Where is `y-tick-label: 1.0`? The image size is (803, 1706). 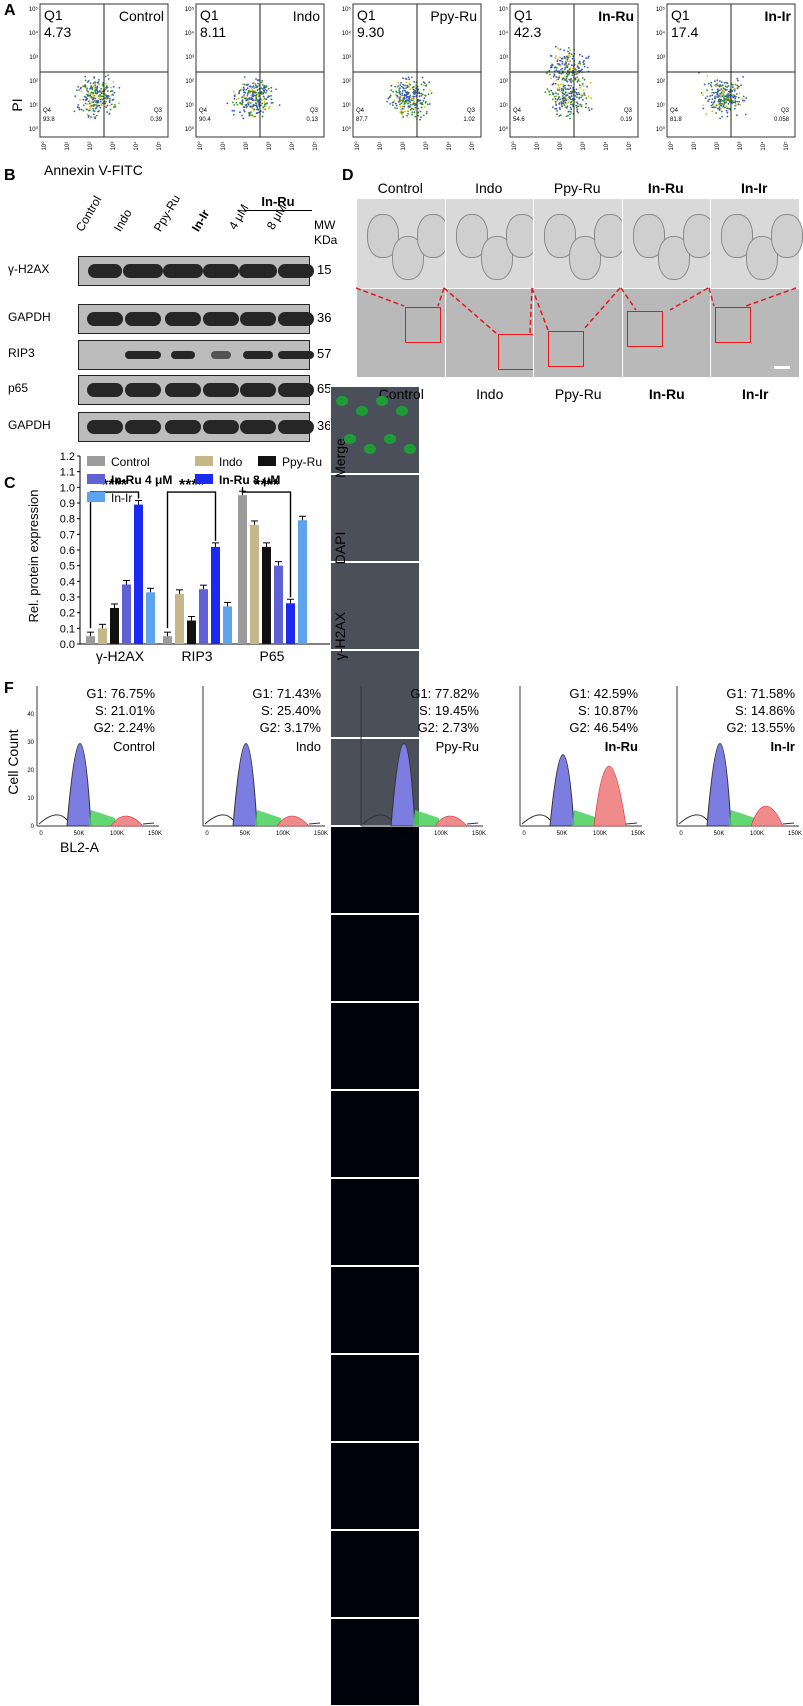
y-tick-label: 1.0 is located at coordinates (67, 488).